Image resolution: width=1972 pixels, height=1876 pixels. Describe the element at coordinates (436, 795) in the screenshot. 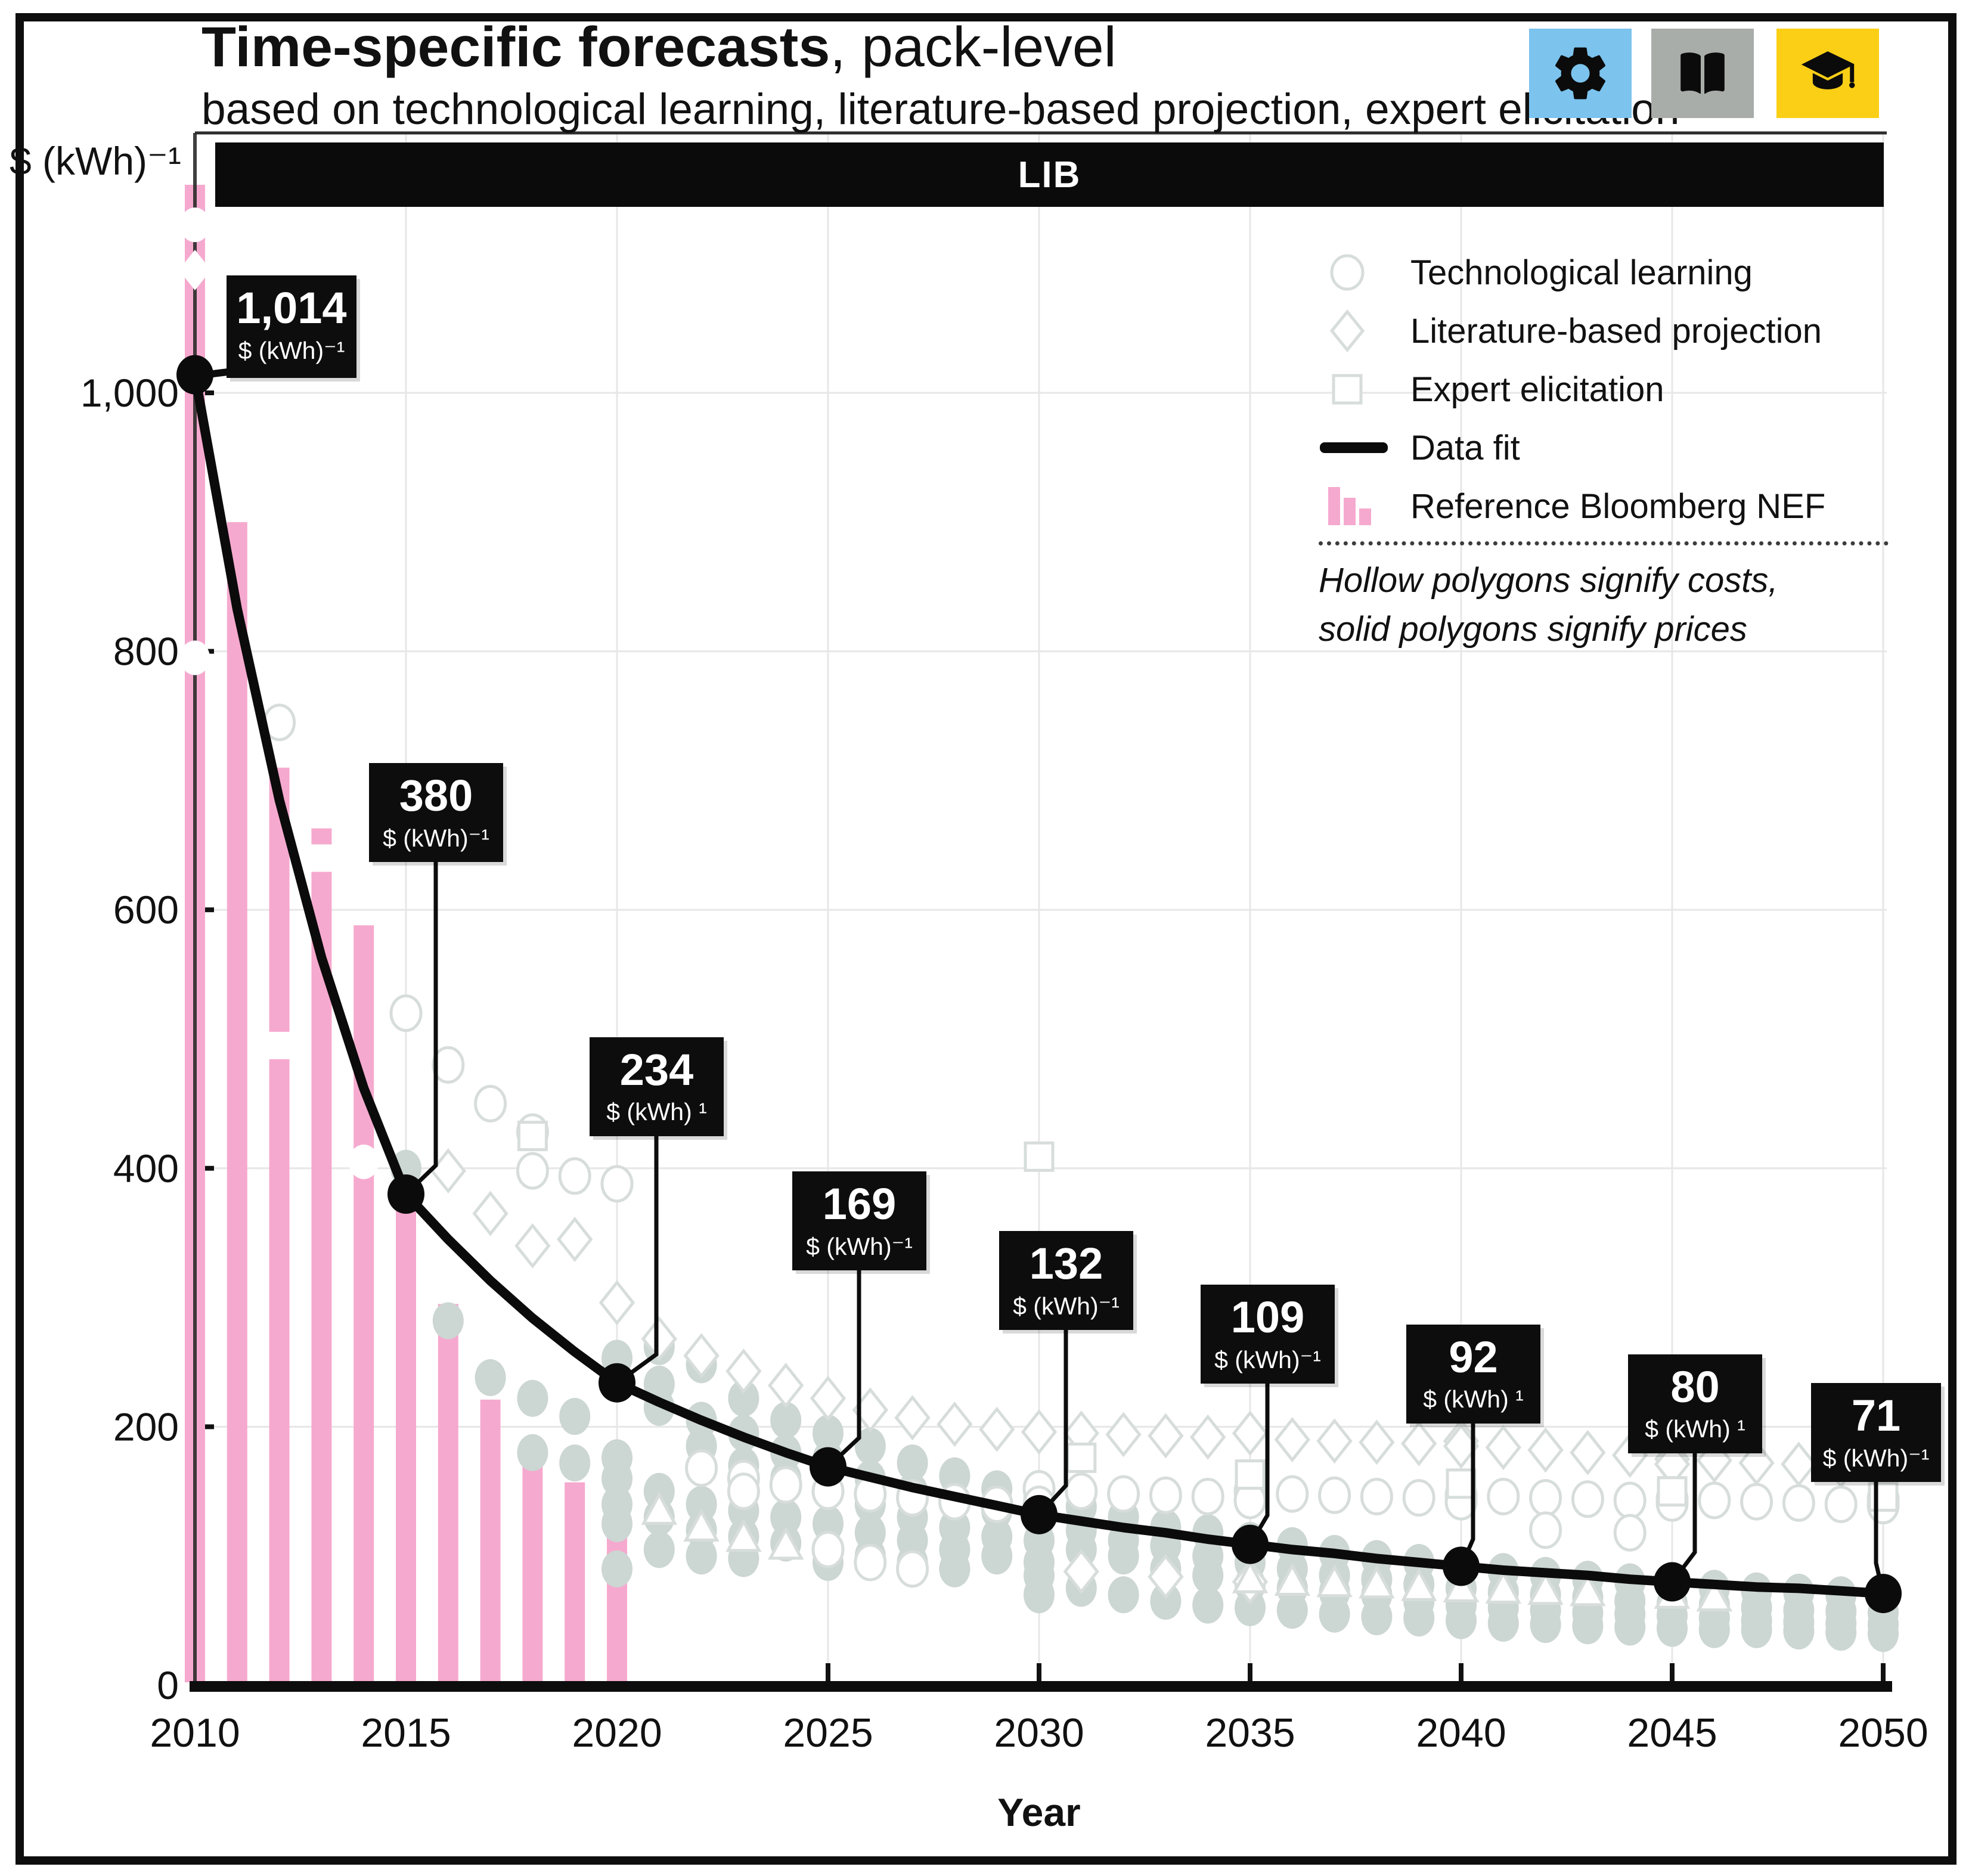

I see `callout-value: 380` at that location.